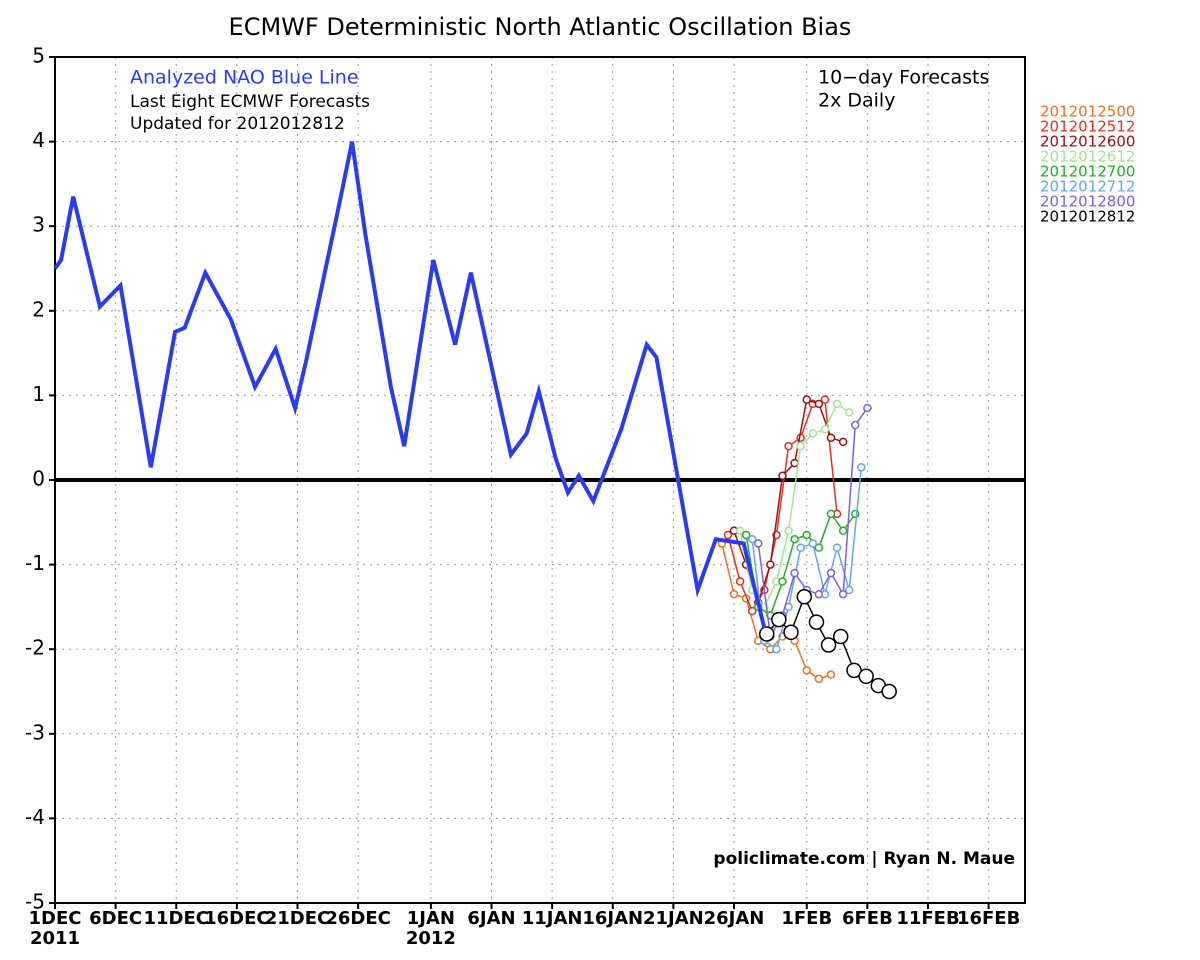 Image resolution: width=1200 pixels, height=960 pixels. Describe the element at coordinates (35, 648) in the screenshot. I see `y-tick-label: -2` at that location.